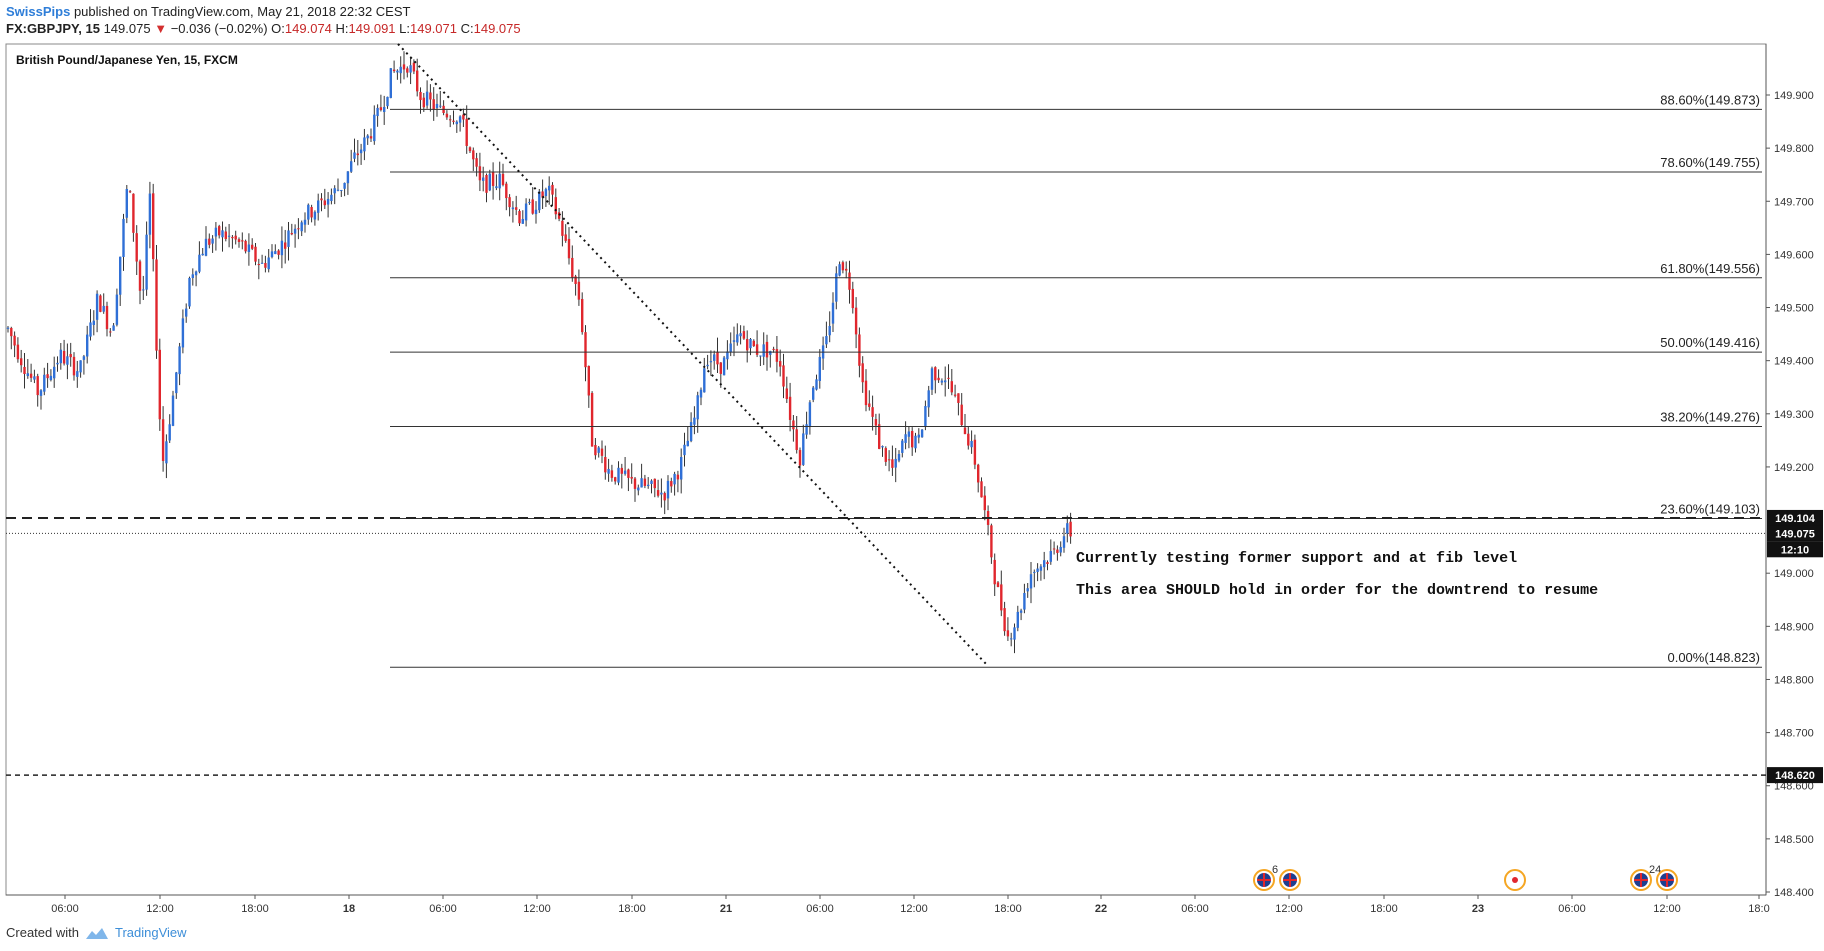  I want to click on price-tag-bg, so click(1795, 517).